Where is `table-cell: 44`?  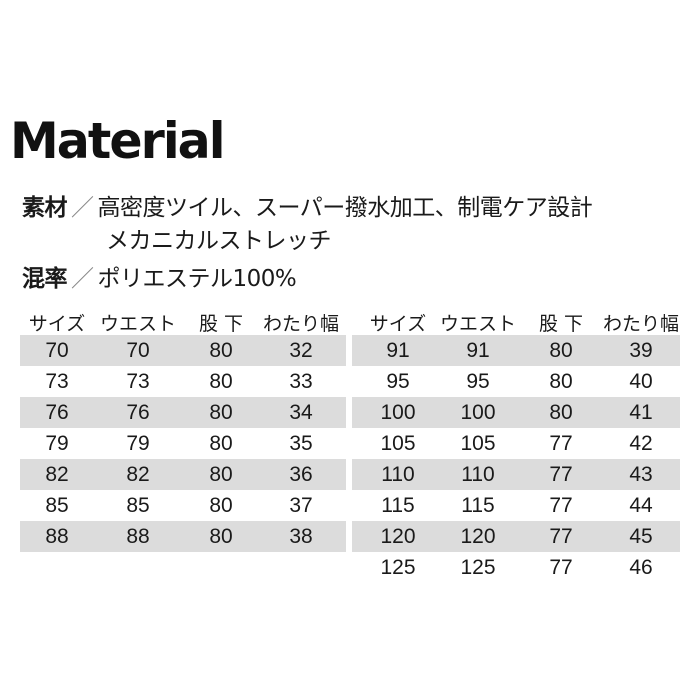 table-cell: 44 is located at coordinates (641, 505).